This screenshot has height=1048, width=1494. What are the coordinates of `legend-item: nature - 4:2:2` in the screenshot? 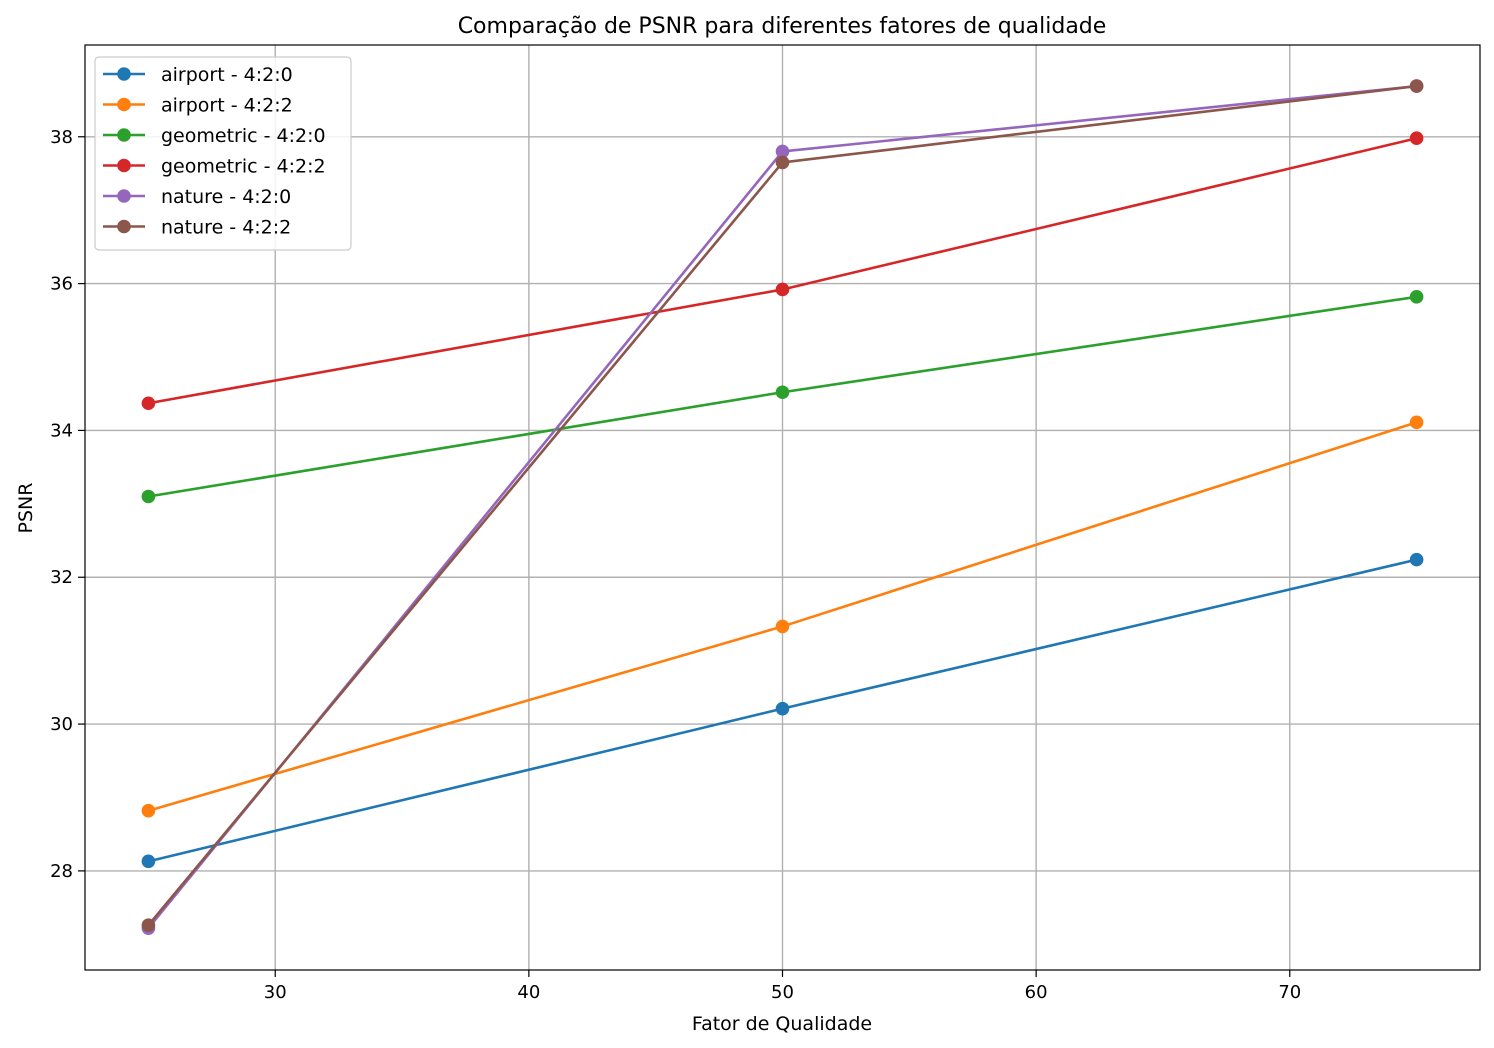 It's located at (197, 228).